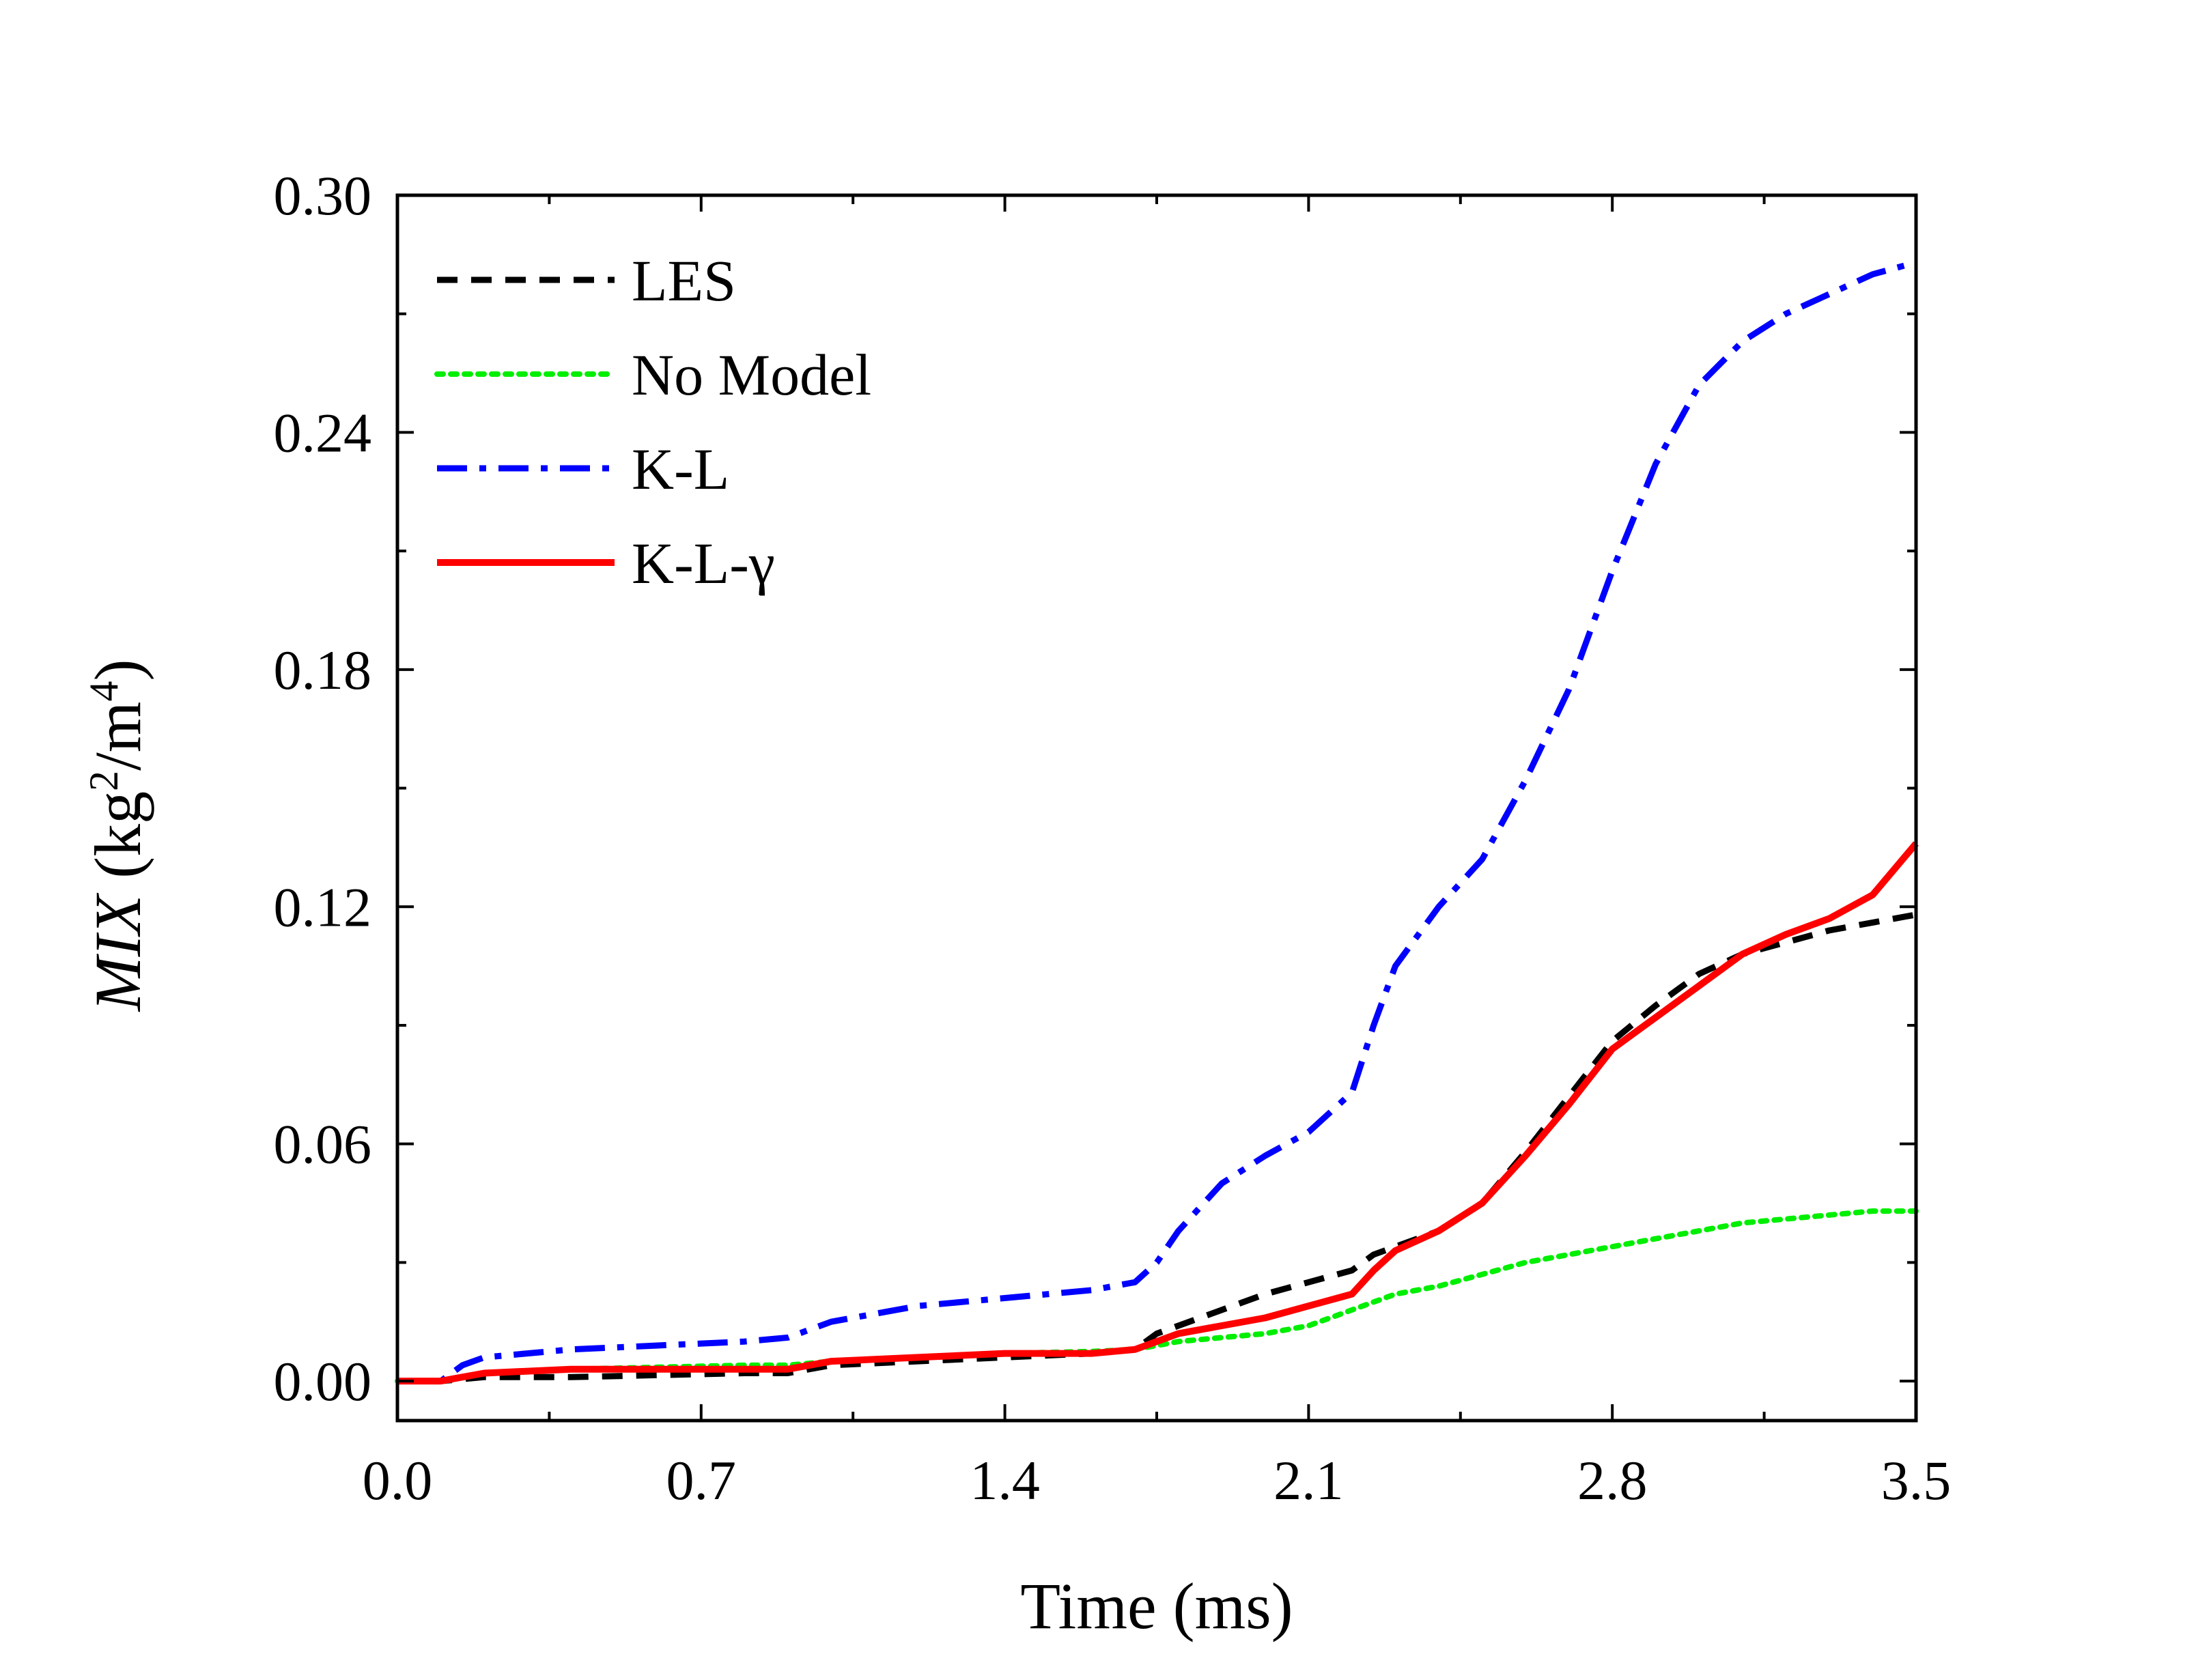  What do you see at coordinates (118, 843) in the screenshot?
I see `y-axis-unit-open: (kg` at bounding box center [118, 843].